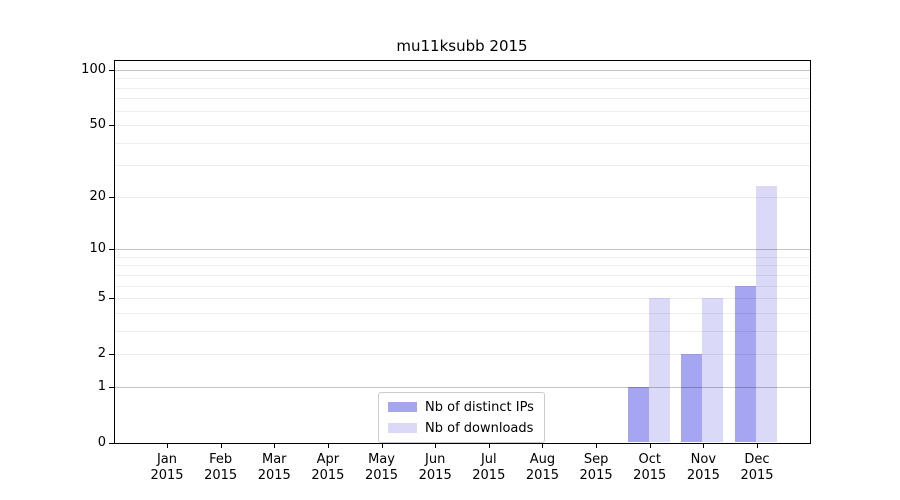 The width and height of the screenshot is (900, 500). Describe the element at coordinates (479, 407) in the screenshot. I see `legend-label-distinct-ips: Nb of distinct IPs` at that location.